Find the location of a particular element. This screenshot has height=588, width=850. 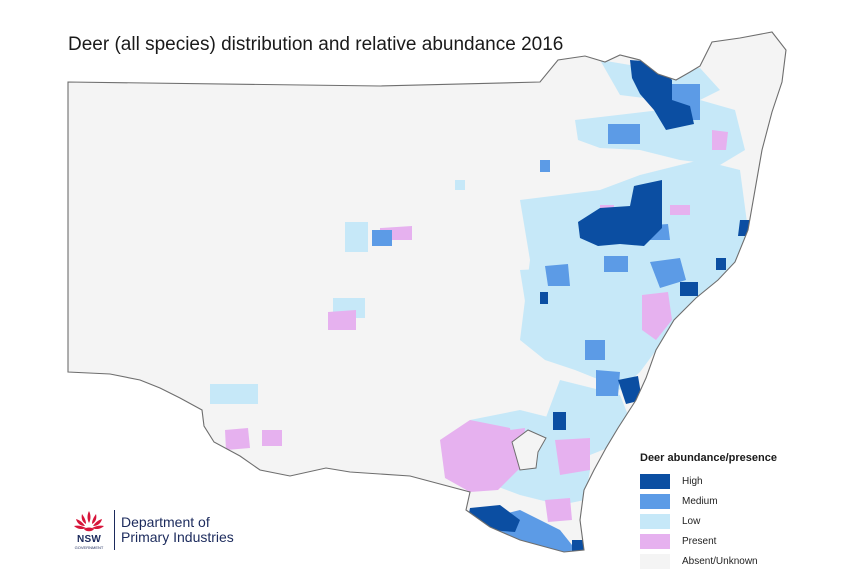

legend-item-absent: Absent/Unknown is located at coordinates (730, 561).